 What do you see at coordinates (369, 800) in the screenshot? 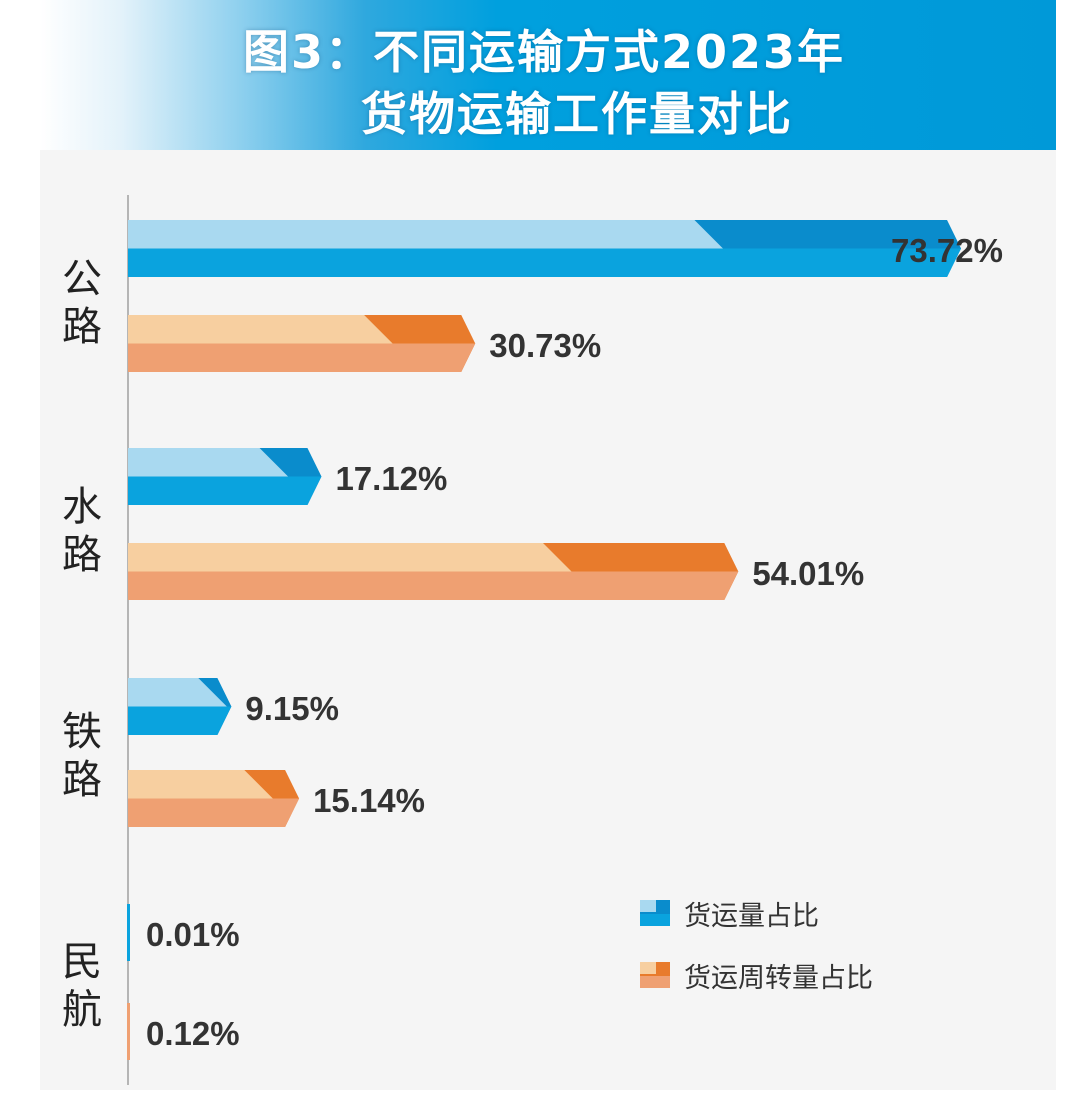
I see `value-label-turnover-2: 15.14%` at bounding box center [369, 800].